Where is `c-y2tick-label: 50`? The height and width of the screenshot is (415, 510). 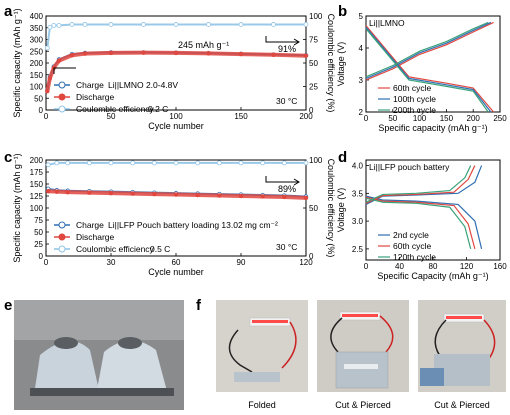 c-y2tick-label: 50 is located at coordinates (313, 208).